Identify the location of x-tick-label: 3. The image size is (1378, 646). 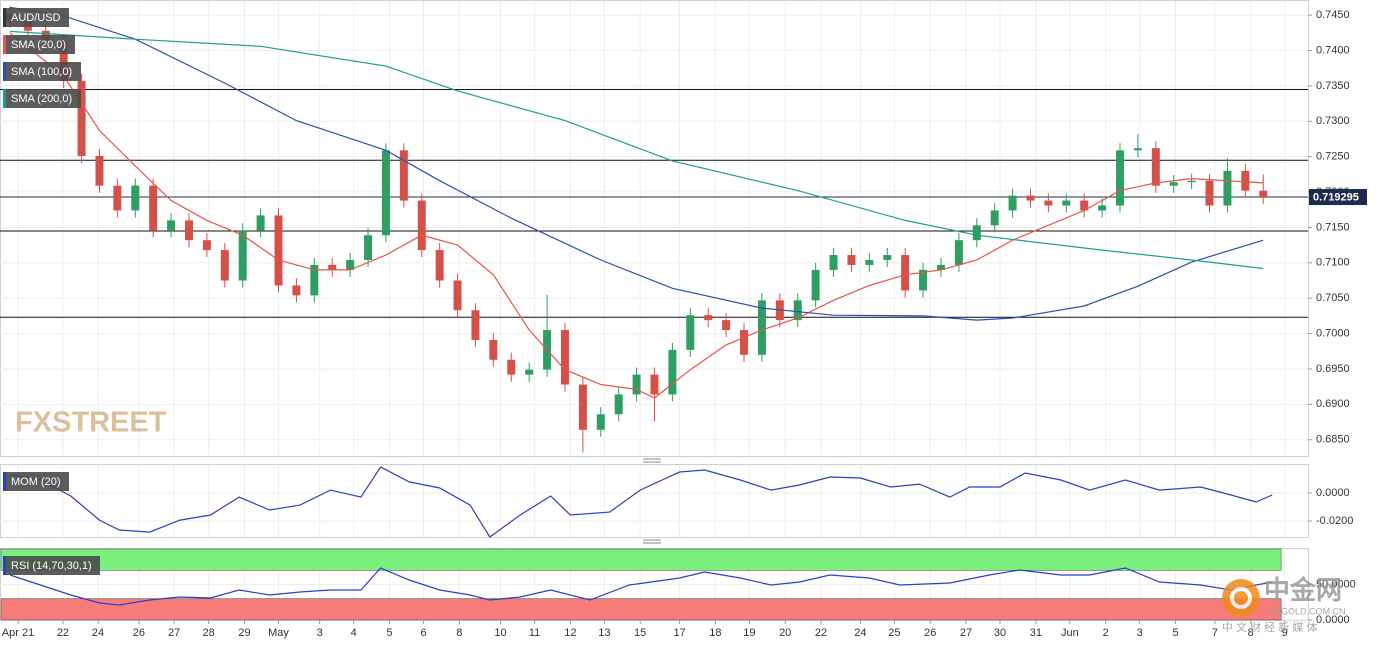
(320, 633).